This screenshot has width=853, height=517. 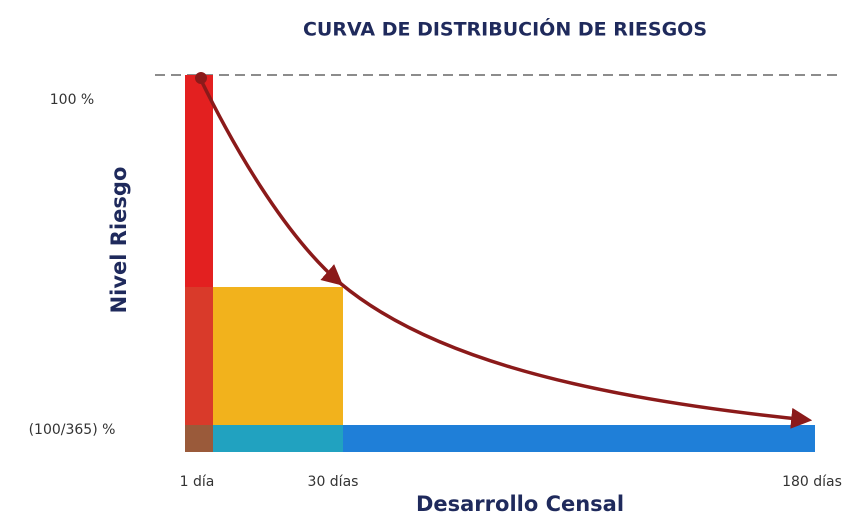 I want to click on start-dot, so click(x=201, y=78).